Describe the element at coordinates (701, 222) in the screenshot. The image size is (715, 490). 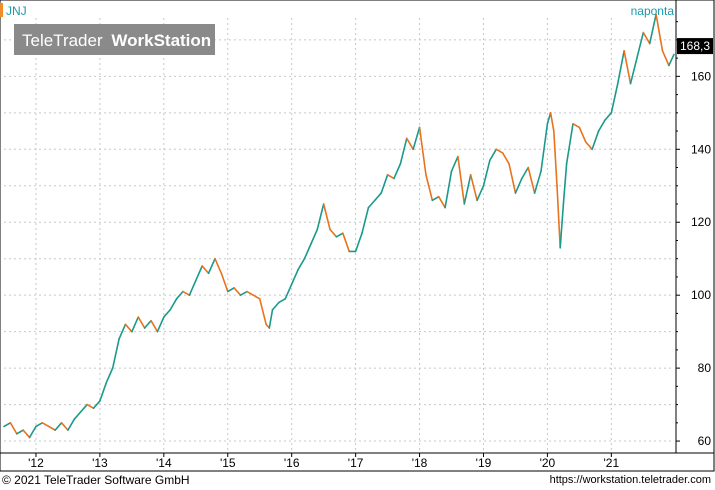
I see `y-tick-label: 120` at that location.